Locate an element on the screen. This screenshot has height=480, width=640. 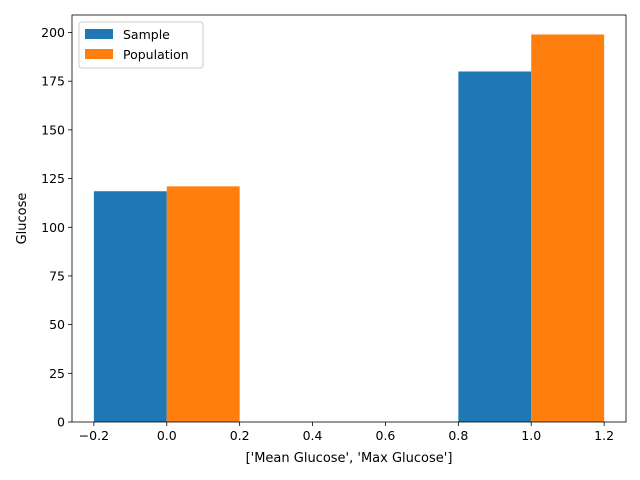
x-tick-label: 0.6 is located at coordinates (386, 435).